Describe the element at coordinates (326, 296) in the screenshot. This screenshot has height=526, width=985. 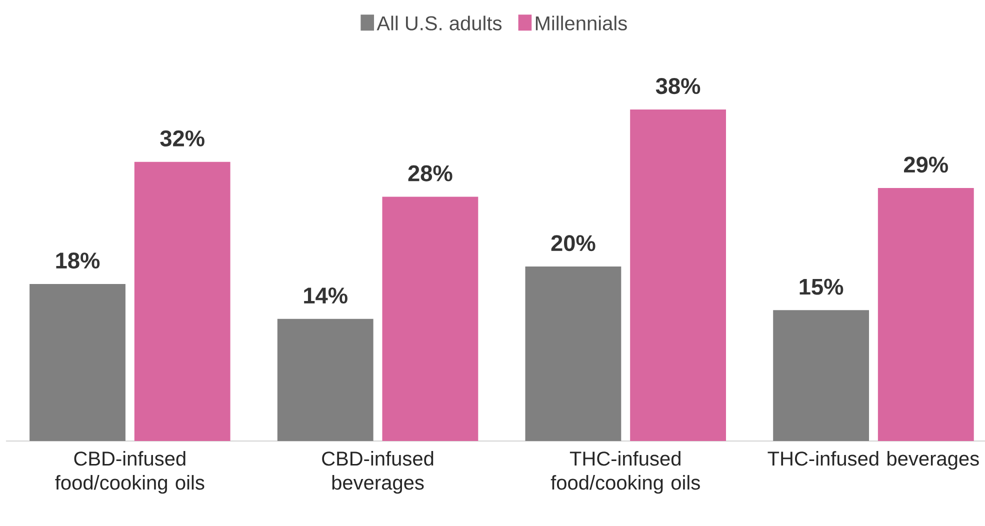
I see `data-label: 14%` at that location.